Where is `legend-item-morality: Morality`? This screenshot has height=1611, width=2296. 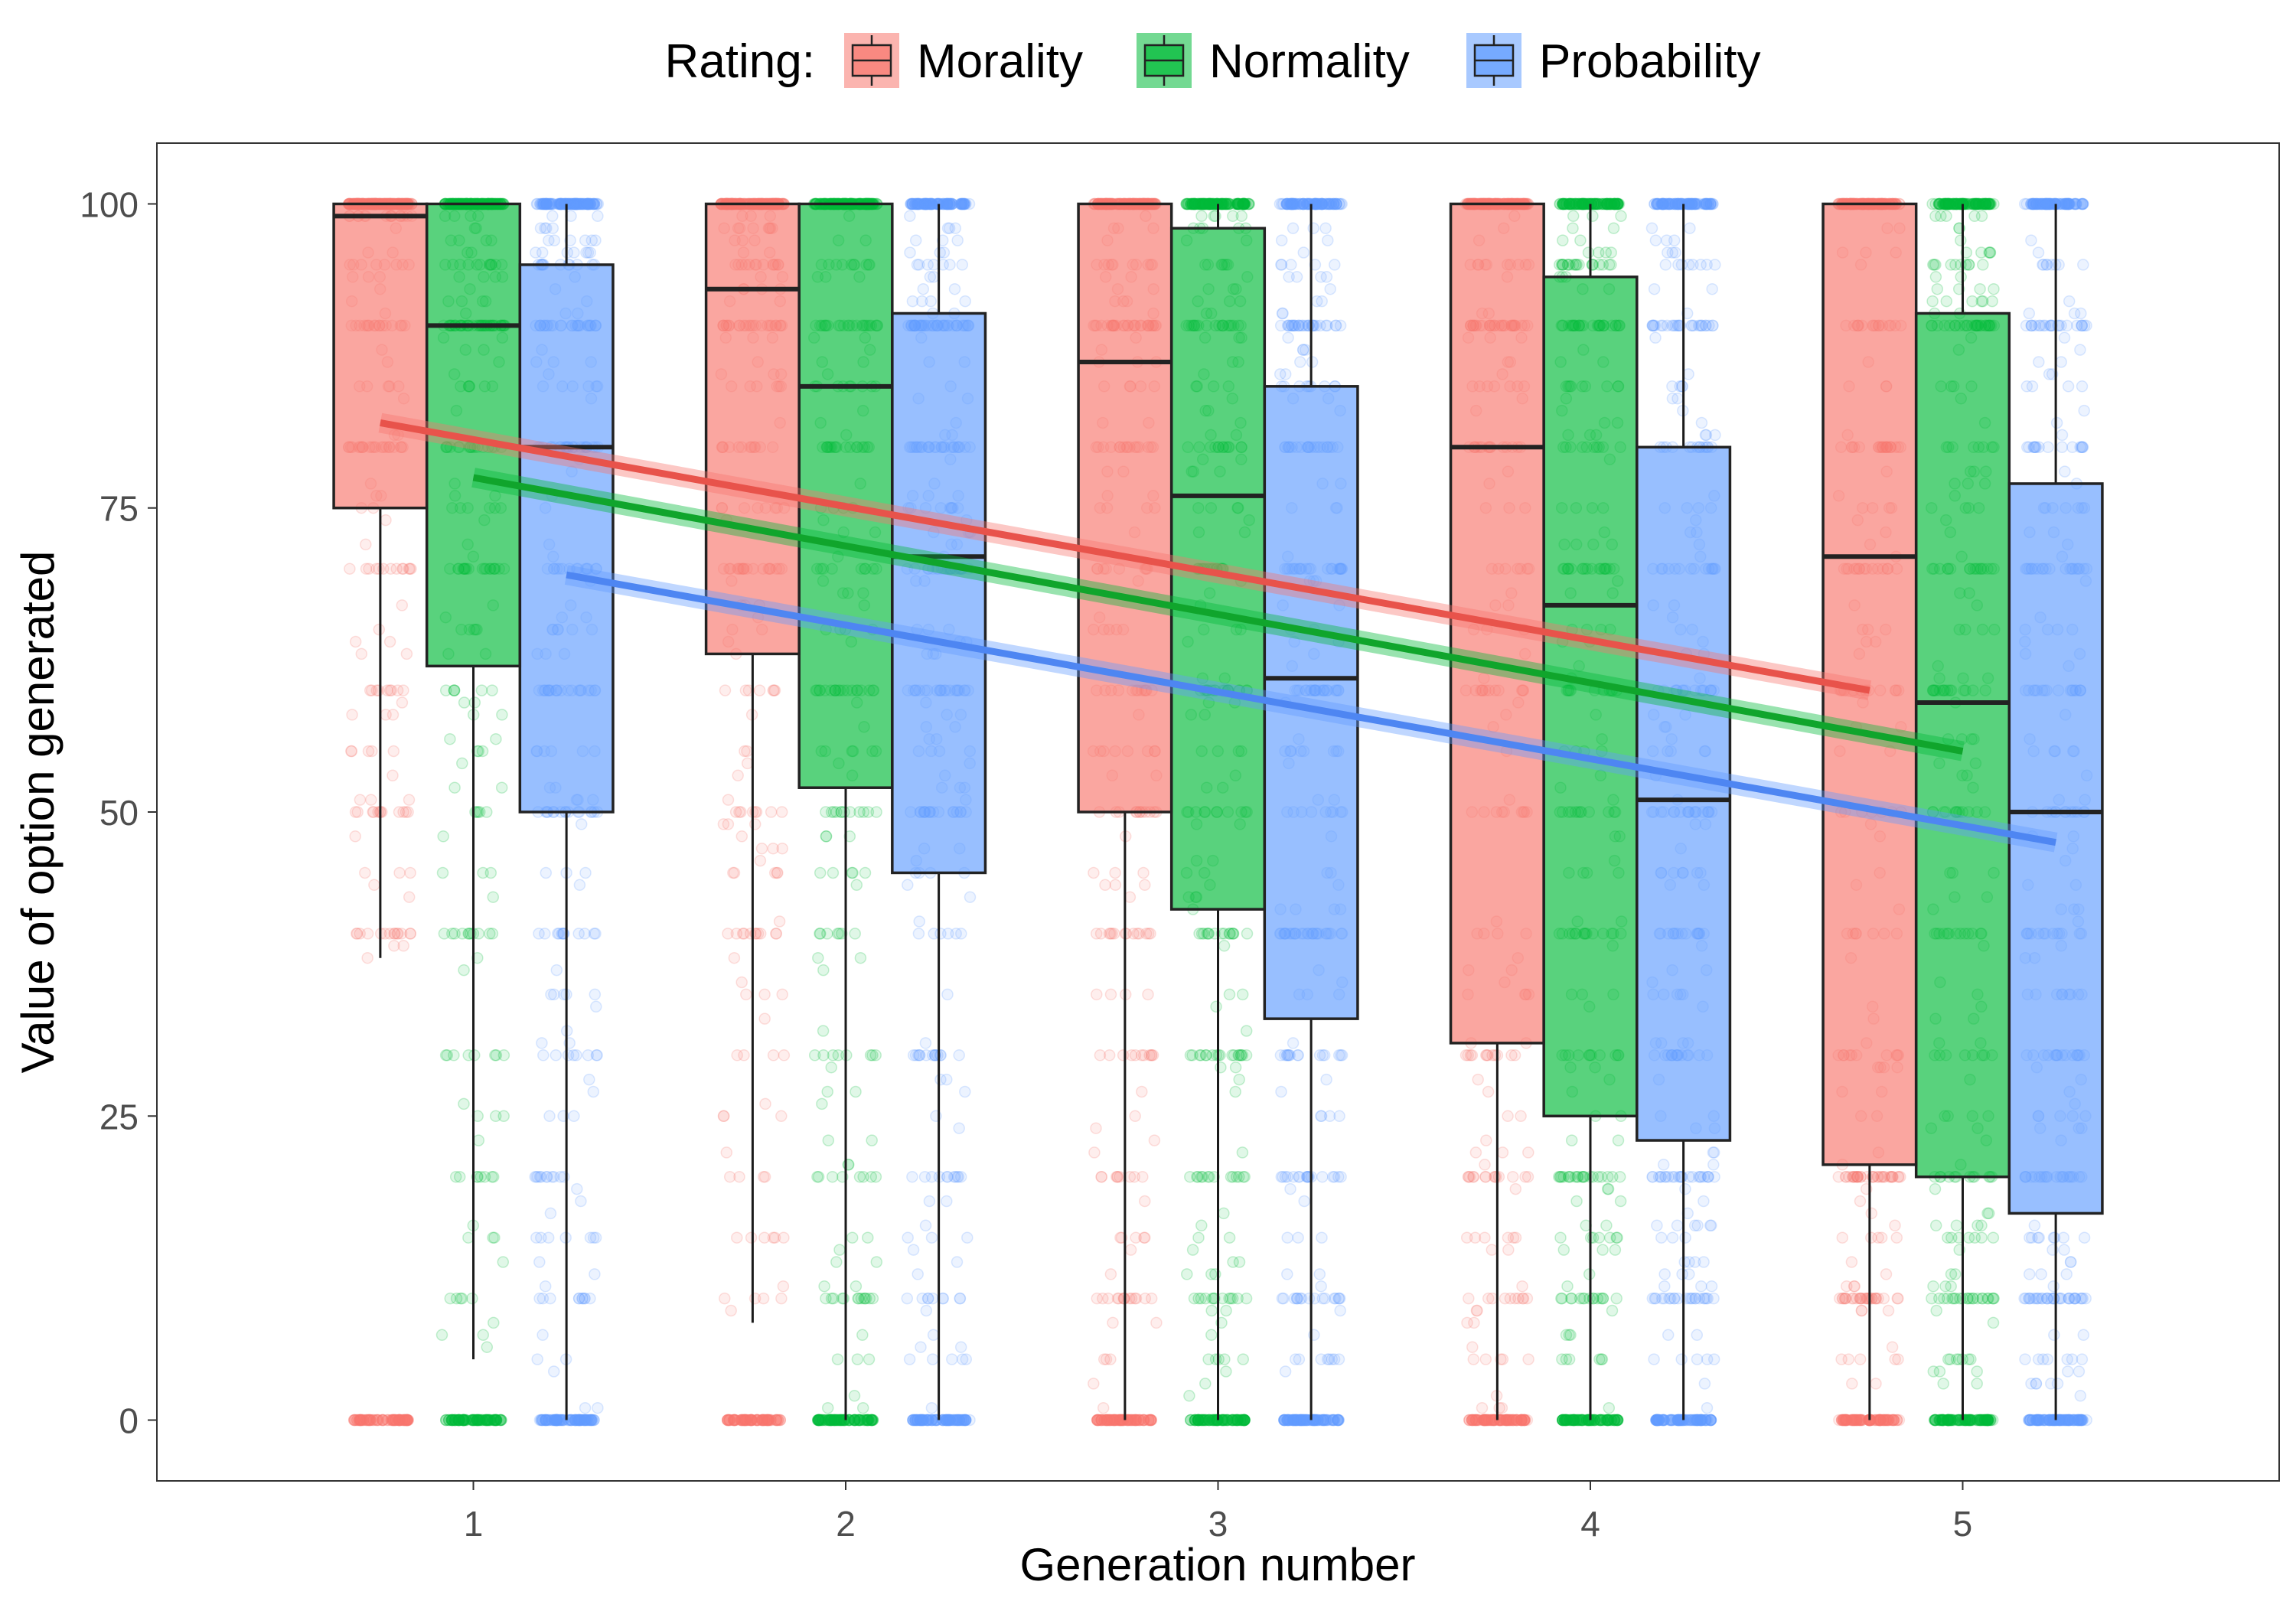 legend-item-morality: Morality is located at coordinates (963, 60).